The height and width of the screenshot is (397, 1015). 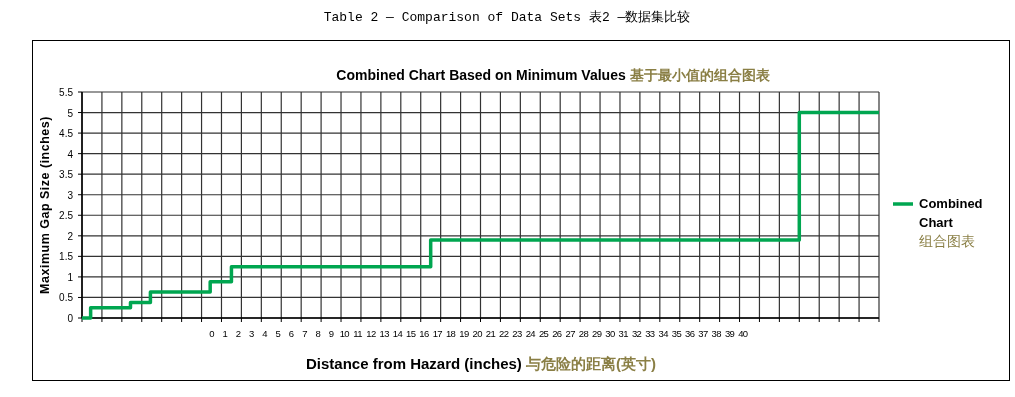 What do you see at coordinates (504, 333) in the screenshot?
I see `x-tick-label: 22` at bounding box center [504, 333].